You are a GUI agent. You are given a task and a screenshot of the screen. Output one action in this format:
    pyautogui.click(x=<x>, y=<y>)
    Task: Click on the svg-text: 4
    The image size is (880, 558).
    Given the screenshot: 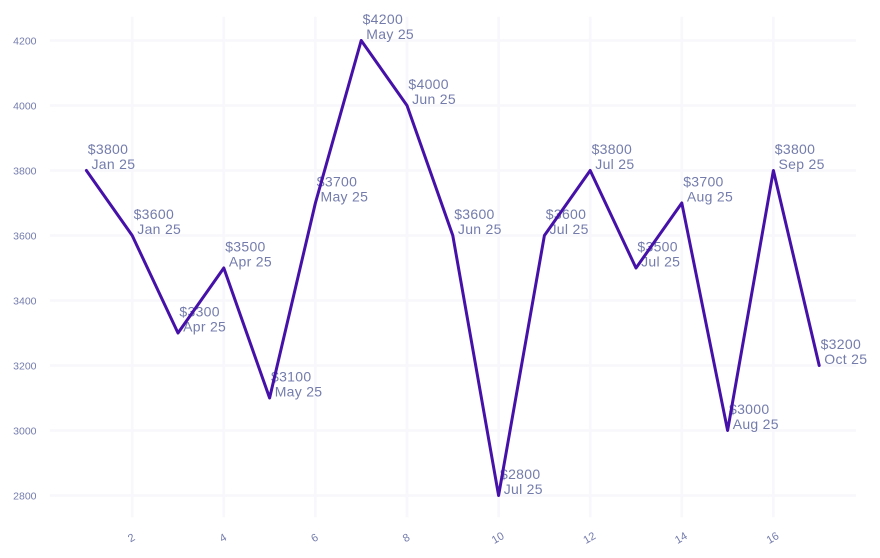 What is the action you would take?
    pyautogui.click(x=223, y=538)
    